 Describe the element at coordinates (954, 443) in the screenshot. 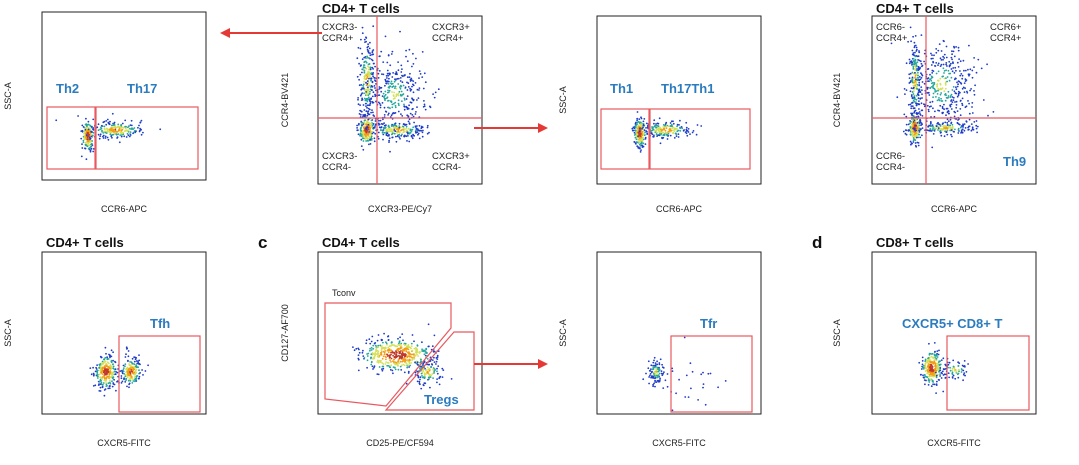

I see `x-axis-label: CXCR5-FITC` at that location.